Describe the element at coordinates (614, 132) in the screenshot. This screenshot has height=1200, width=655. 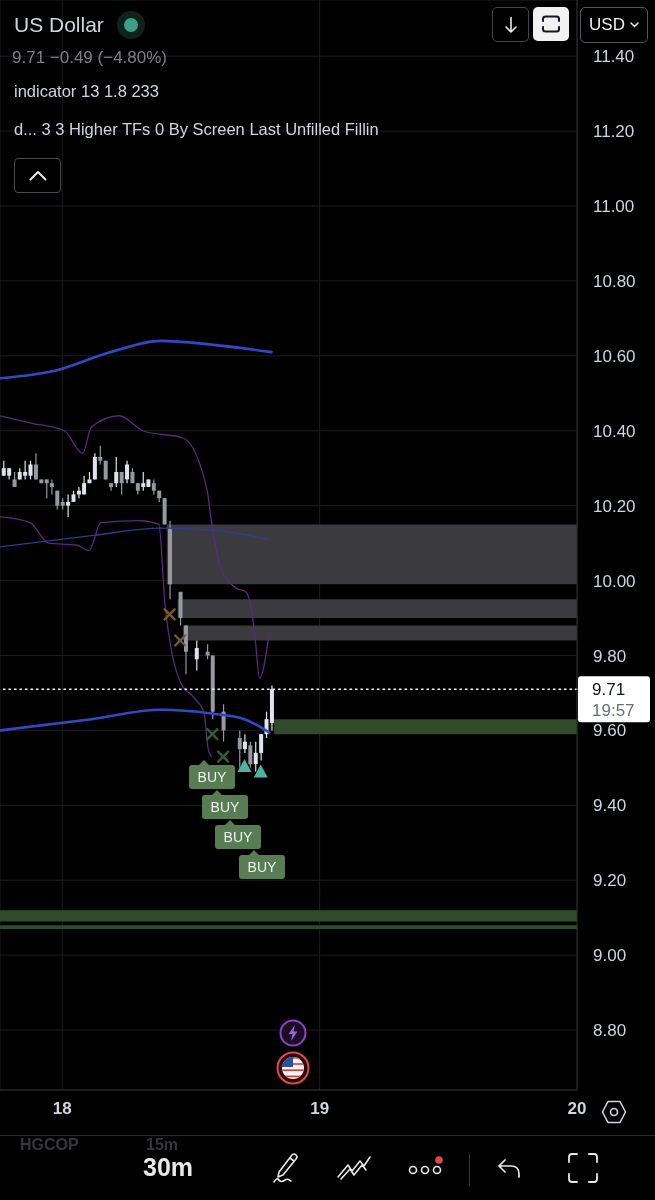
I see `y-tick-label: 11.20` at that location.